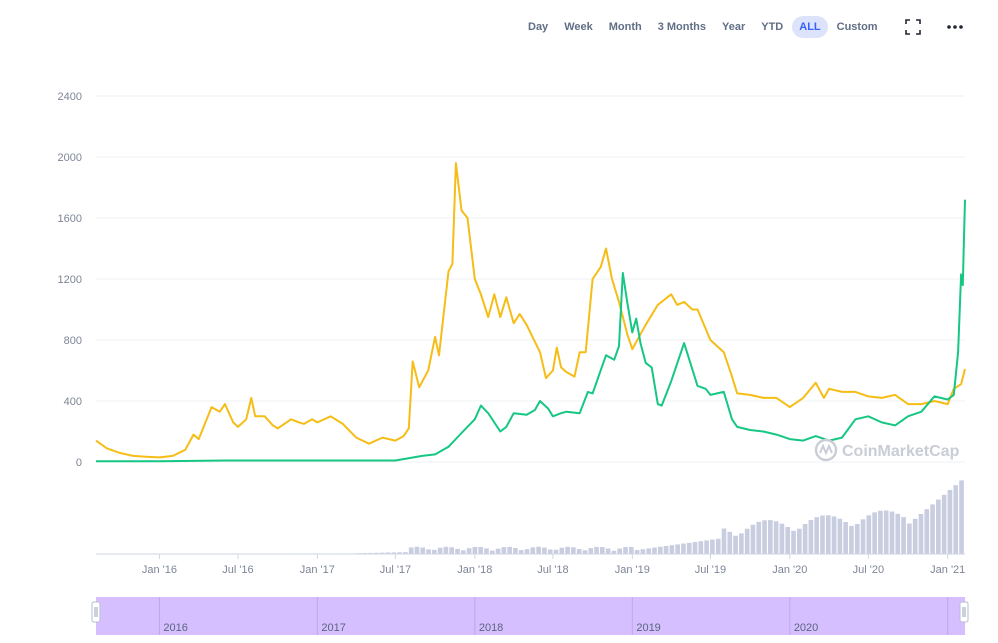 This screenshot has width=998, height=643. I want to click on x-tick-label: Jul '19, so click(710, 570).